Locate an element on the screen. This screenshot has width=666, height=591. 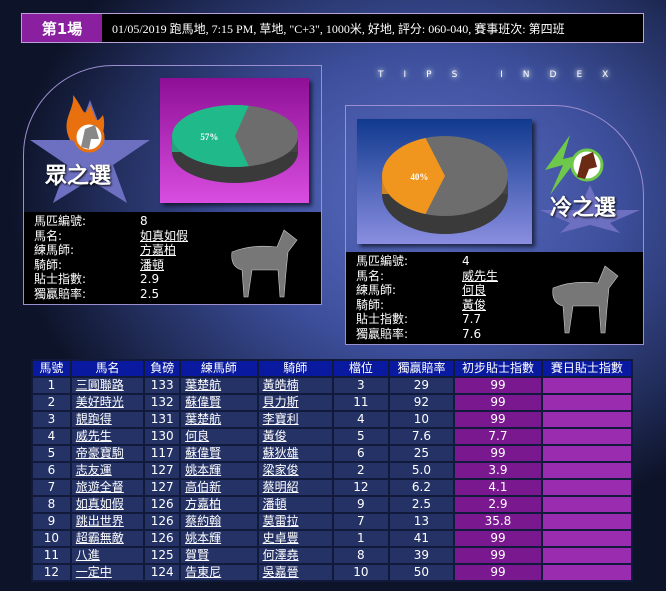
trainer-link: 高伯新 is located at coordinates (203, 487).